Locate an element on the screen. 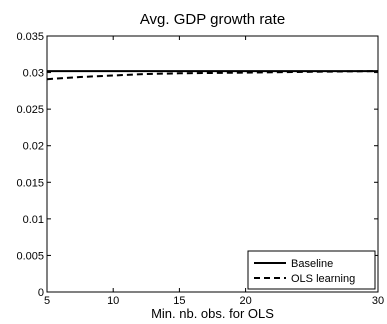 The height and width of the screenshot is (324, 387). x-tick-label: 5 is located at coordinates (47, 301).